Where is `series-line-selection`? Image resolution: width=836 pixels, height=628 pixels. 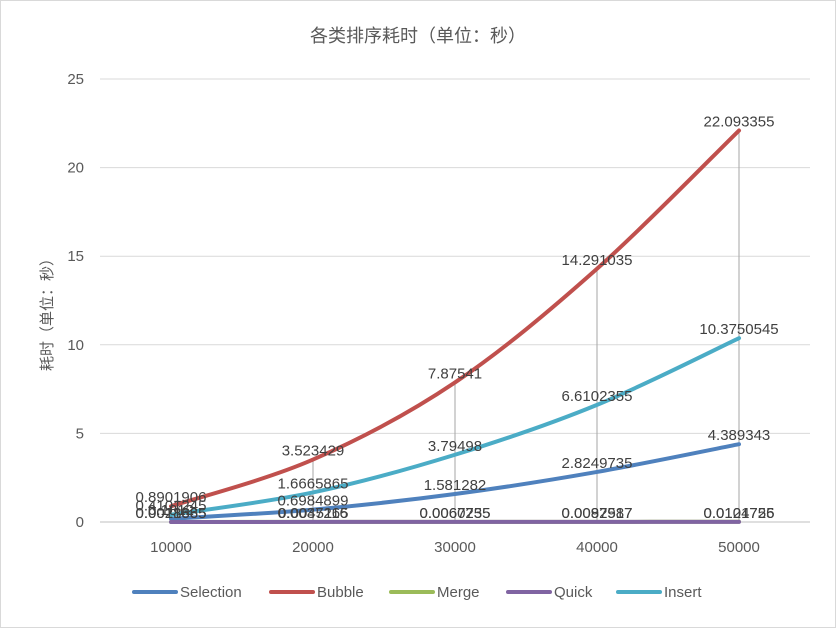 series-line-selection is located at coordinates (455, 481).